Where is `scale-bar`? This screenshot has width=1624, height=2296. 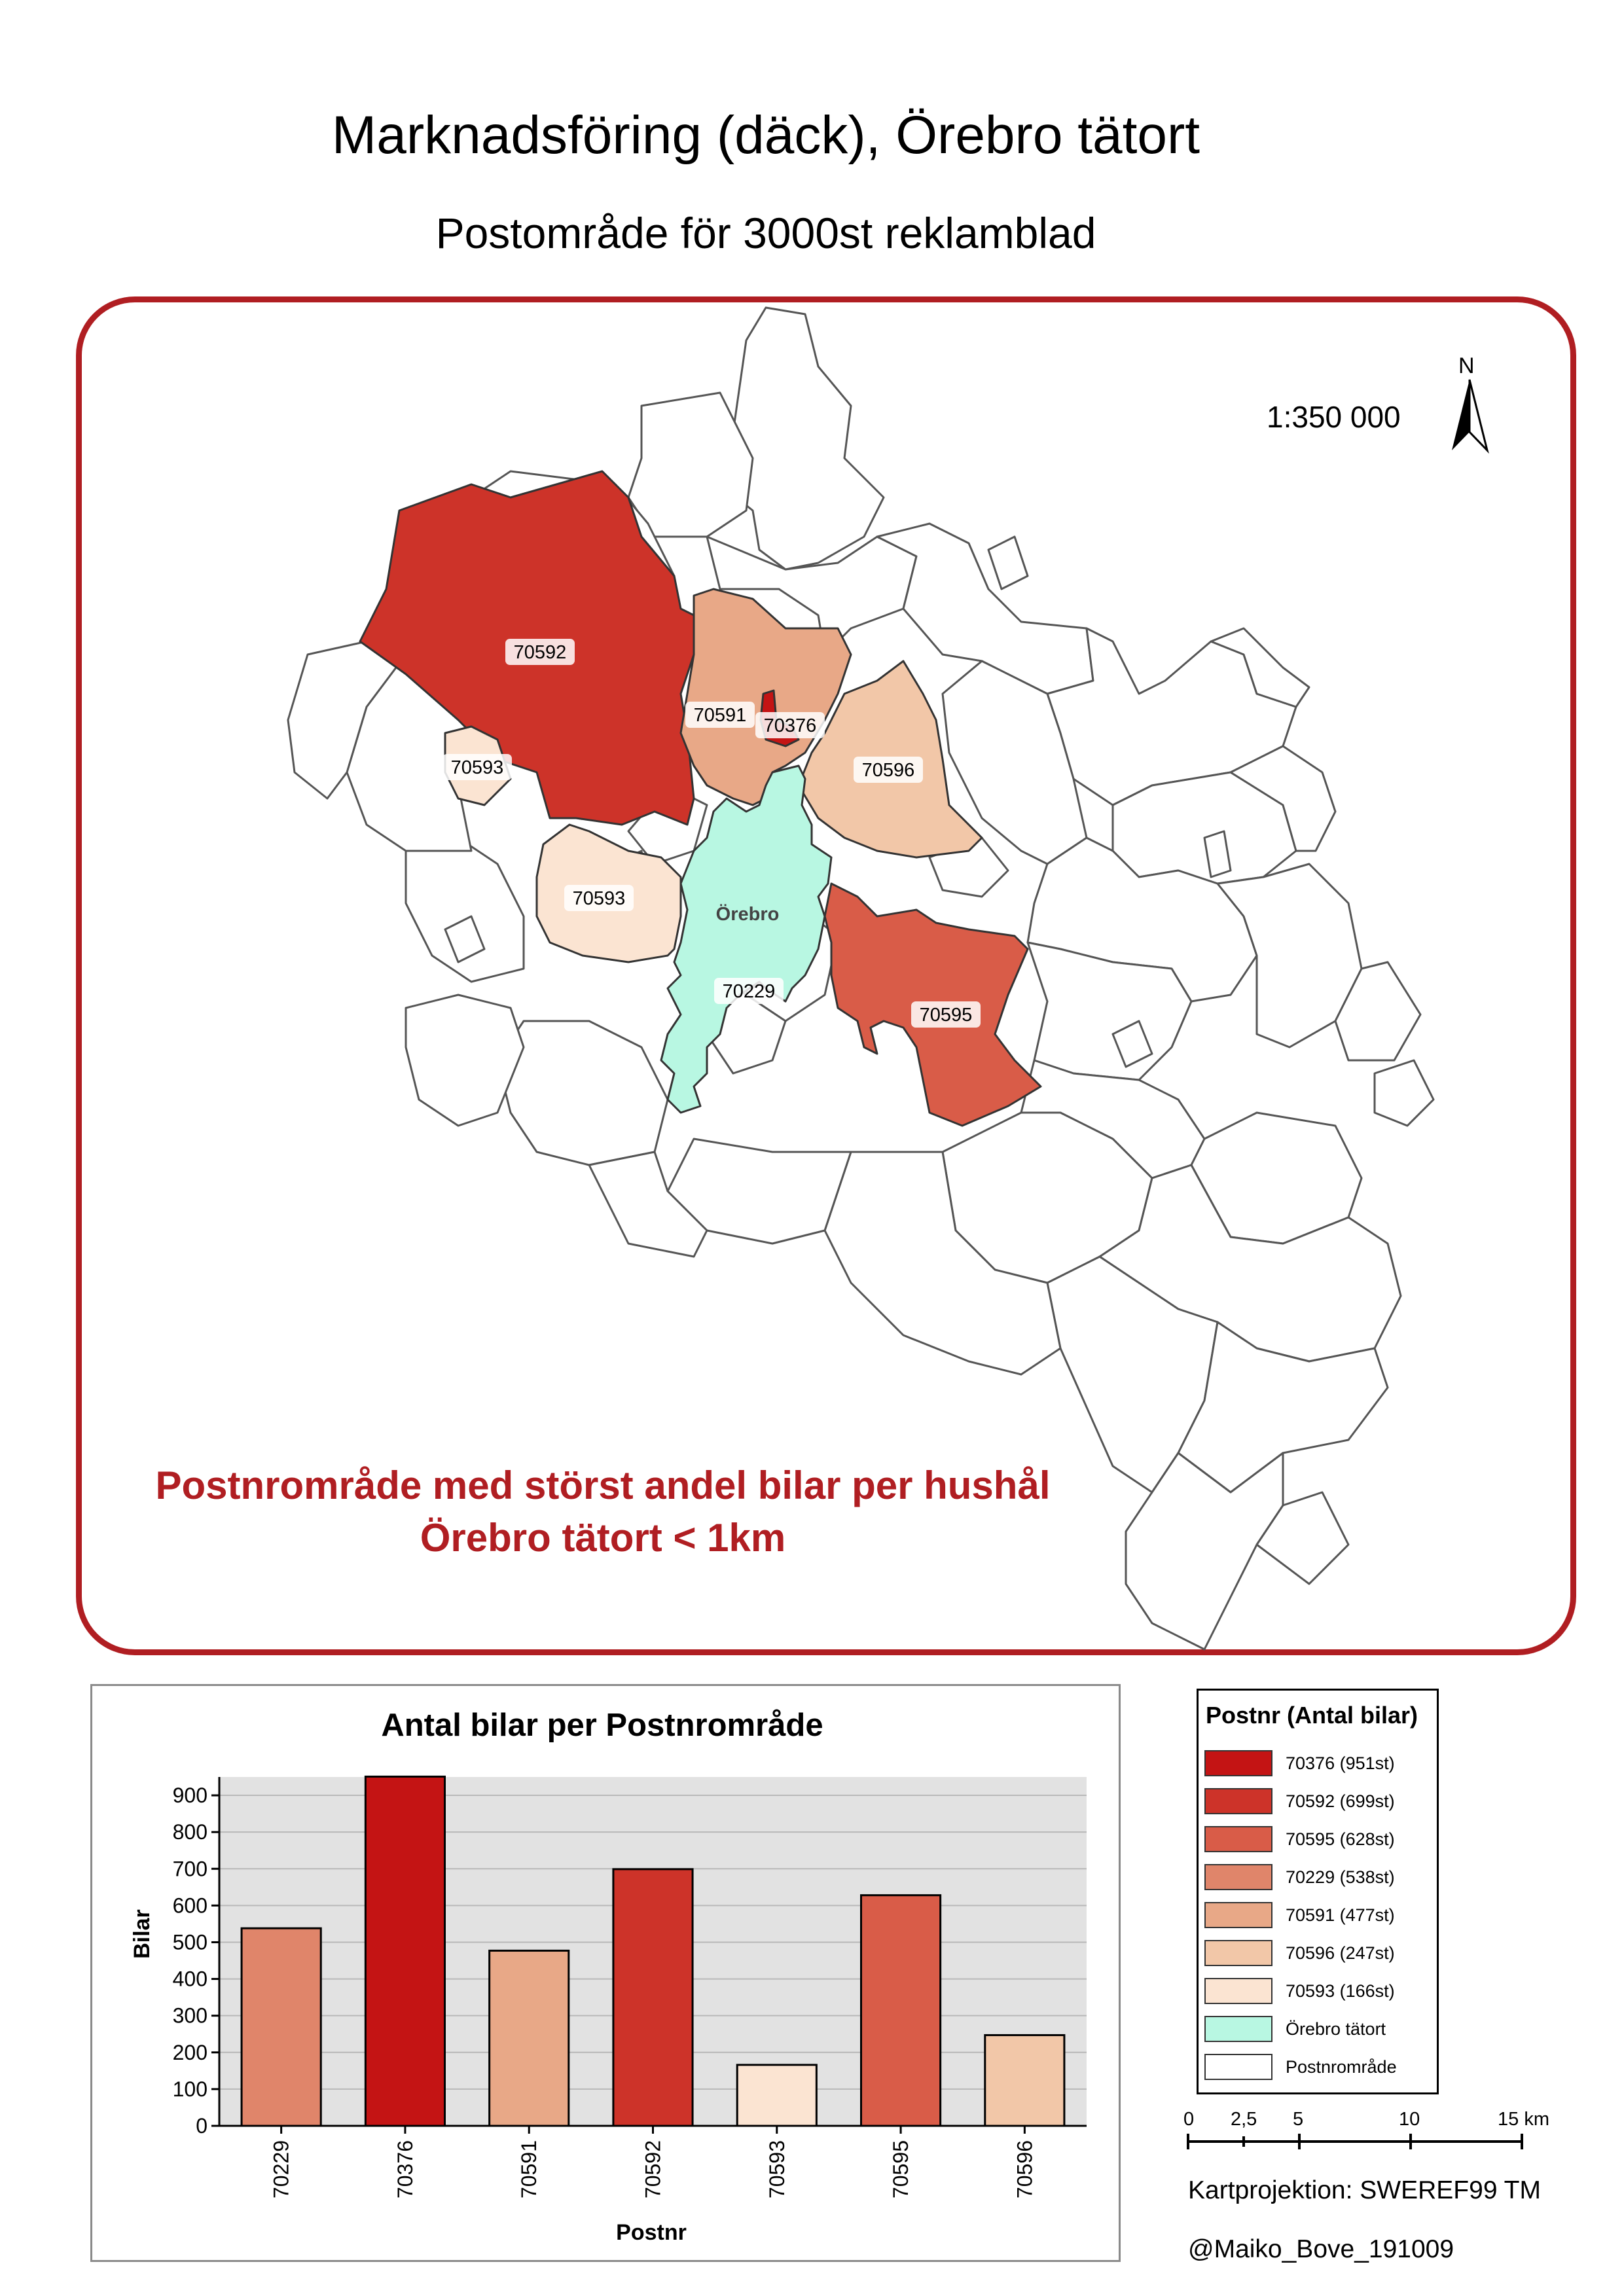
scale-bar is located at coordinates (1355, 2141).